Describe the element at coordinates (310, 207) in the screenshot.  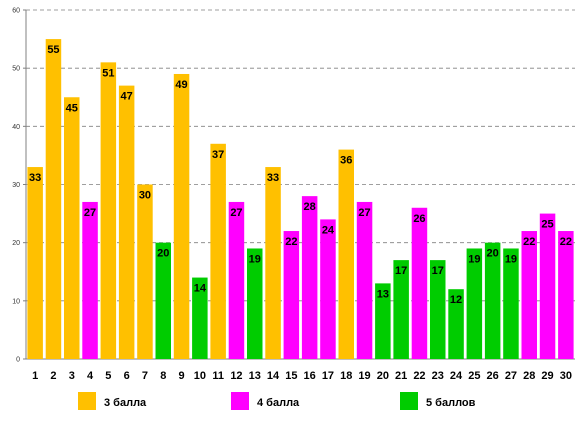
I see `data-label: 28` at that location.